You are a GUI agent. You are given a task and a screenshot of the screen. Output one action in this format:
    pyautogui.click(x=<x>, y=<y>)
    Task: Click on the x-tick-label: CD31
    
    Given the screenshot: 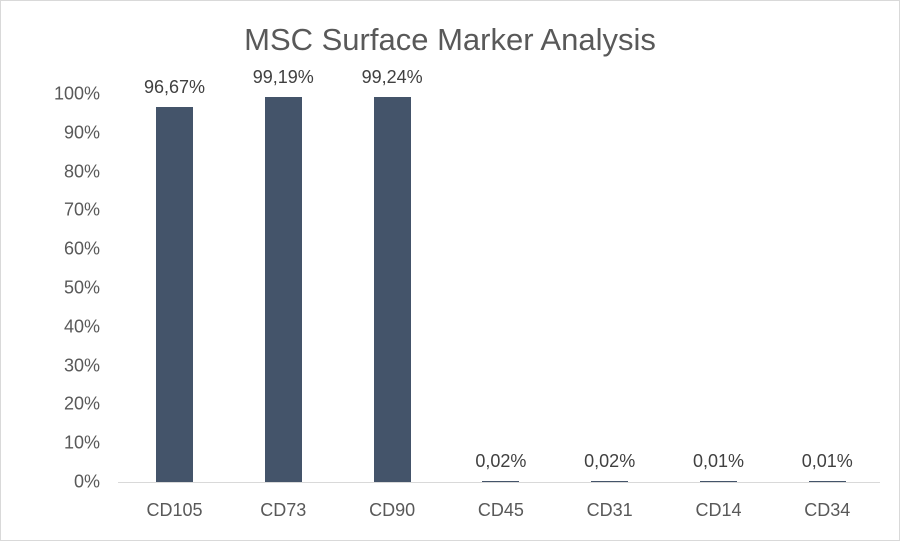 What is the action you would take?
    pyautogui.click(x=609, y=510)
    